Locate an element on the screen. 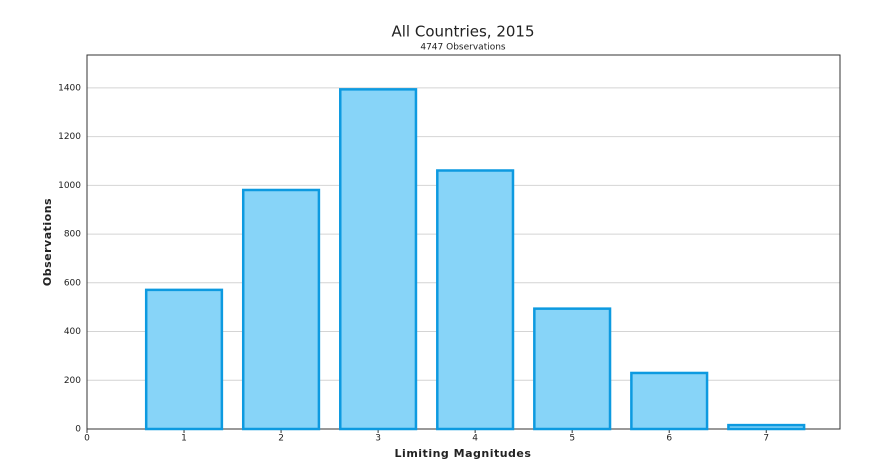  chart-title: All Countries, 2015 is located at coordinates (463, 32).